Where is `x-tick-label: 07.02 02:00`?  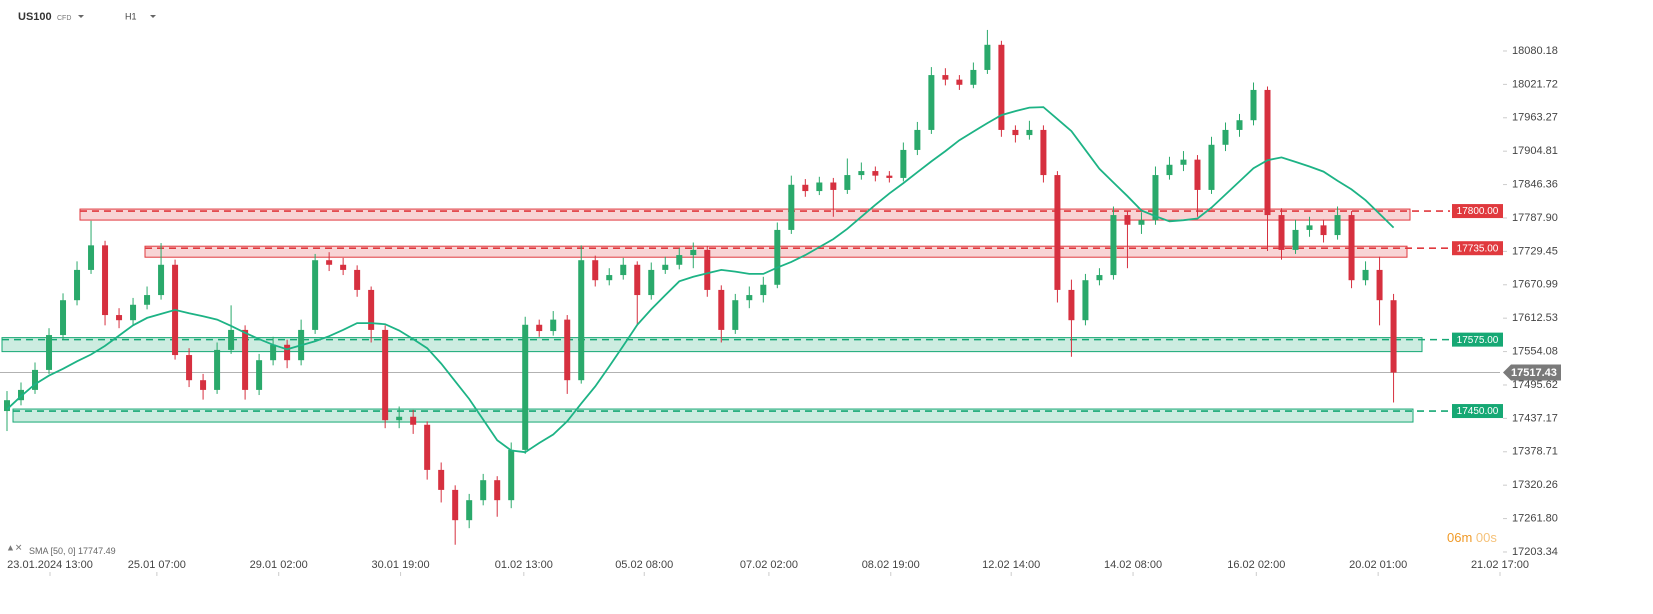 x-tick-label: 07.02 02:00 is located at coordinates (769, 565).